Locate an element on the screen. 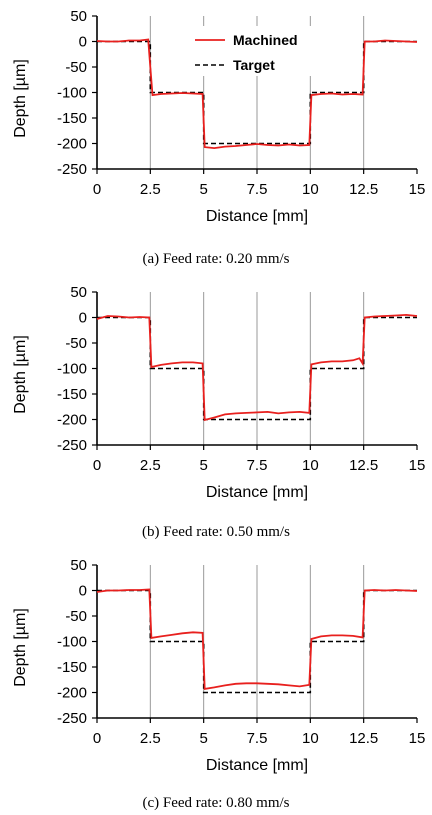  panel-caption: (a) Feed rate: 0.20 mm/s is located at coordinates (215, 259).